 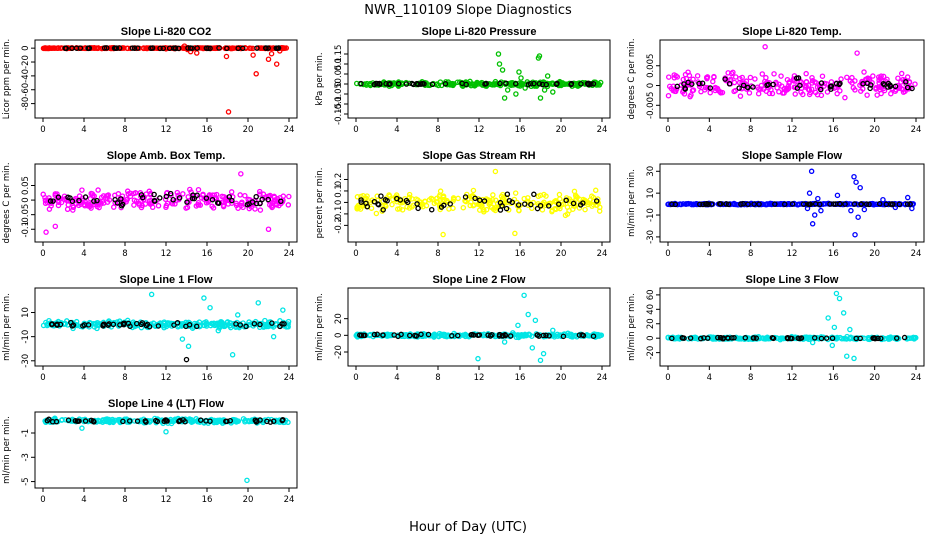 What do you see at coordinates (339, 74) in the screenshot?
I see `y-tick-label: 0.05` at bounding box center [339, 74].